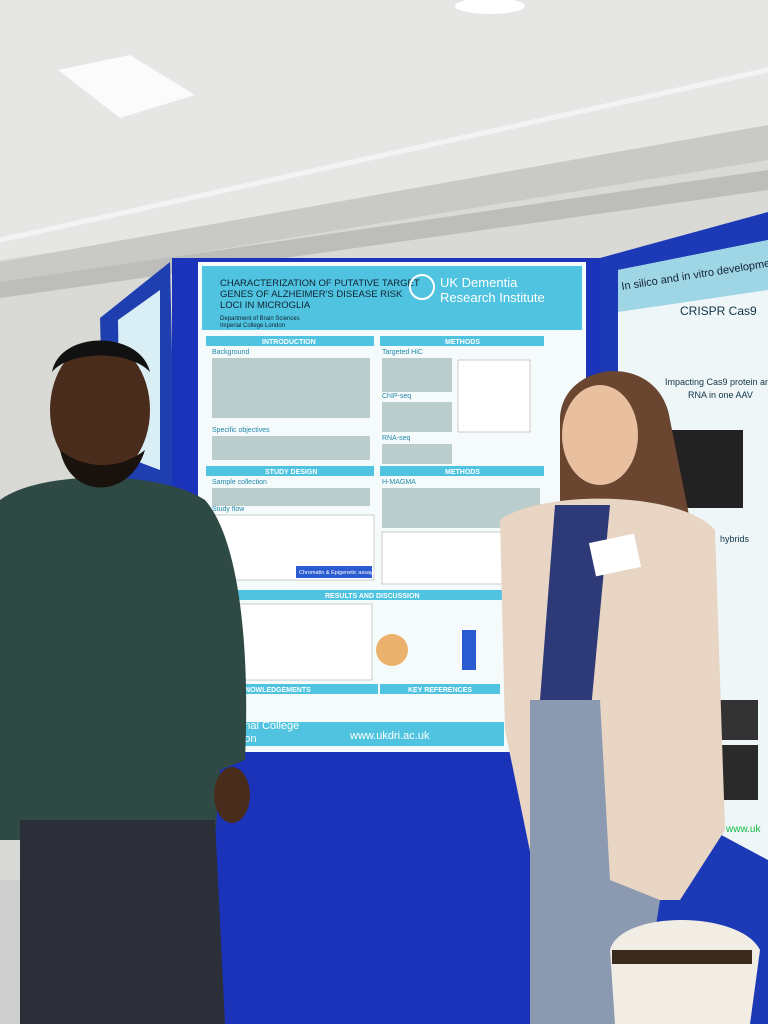 The height and width of the screenshot is (1024, 768). What do you see at coordinates (716, 382) in the screenshot?
I see `right-poster-subtitle: Impacting Cas9 protein and its guide` at bounding box center [716, 382].